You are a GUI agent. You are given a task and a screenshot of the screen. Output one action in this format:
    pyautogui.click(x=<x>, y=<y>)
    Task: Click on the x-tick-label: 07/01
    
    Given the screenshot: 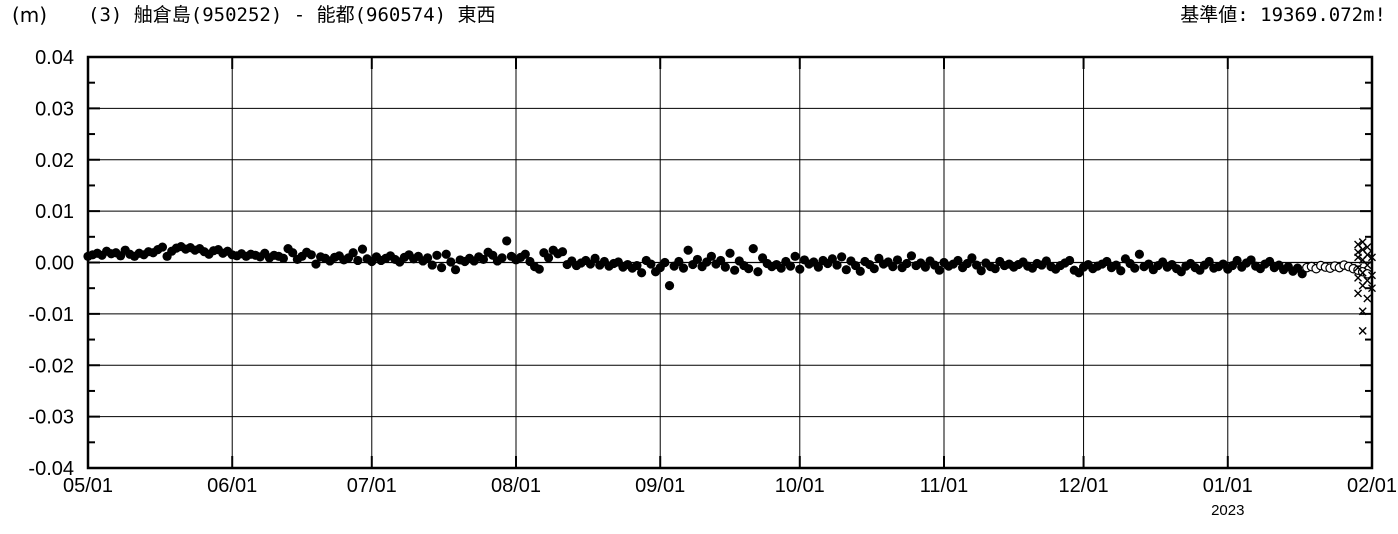 What is the action you would take?
    pyautogui.click(x=372, y=486)
    